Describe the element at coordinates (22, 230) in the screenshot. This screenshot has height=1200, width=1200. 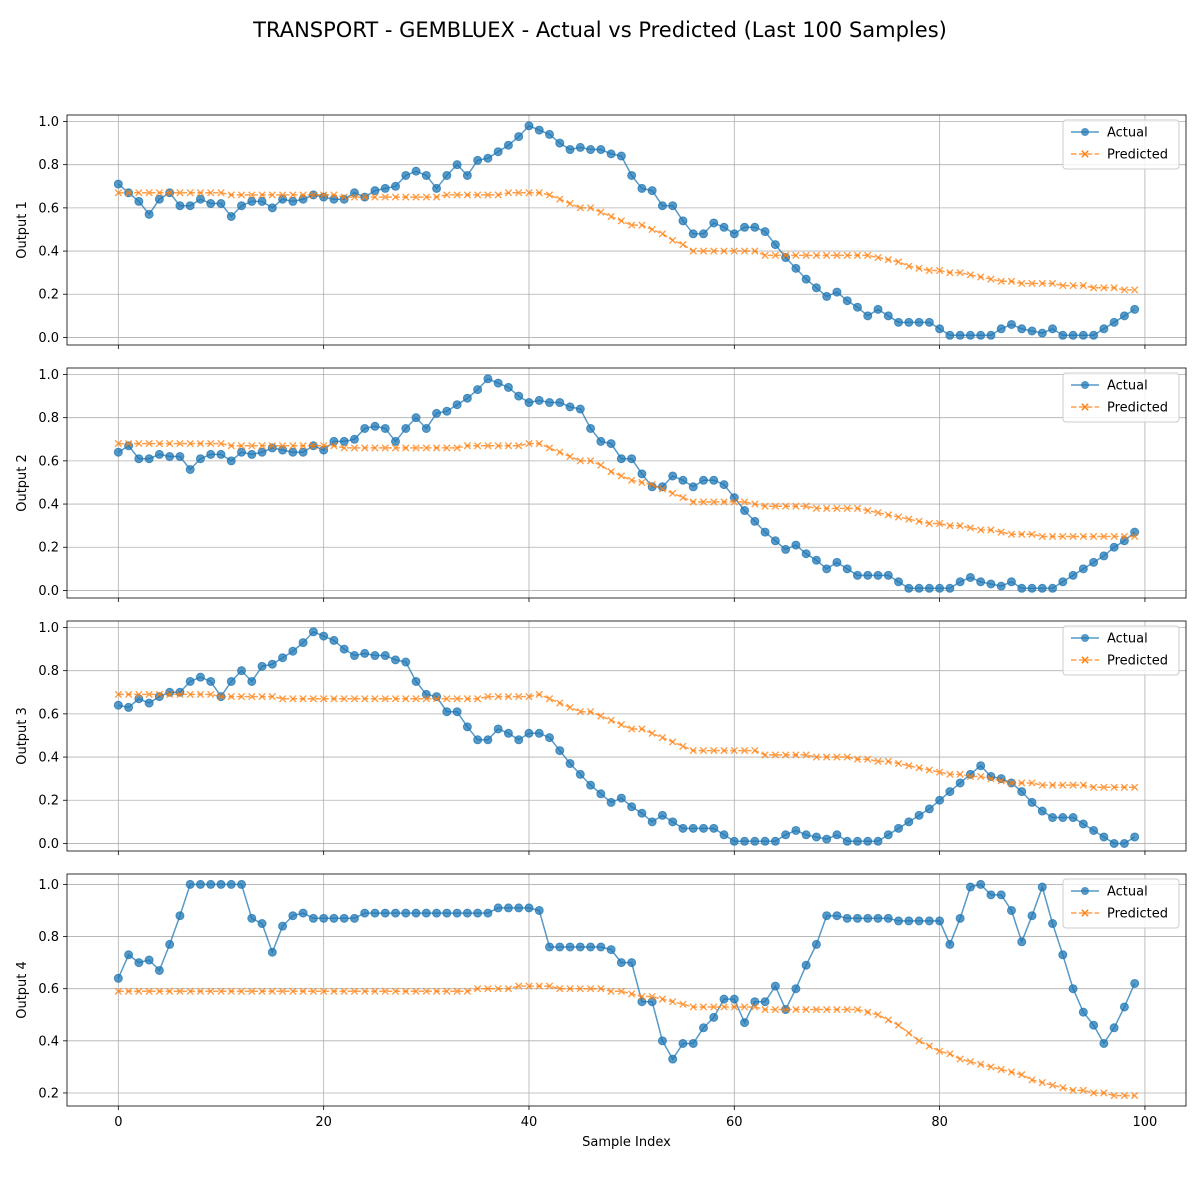
I see `y-axis-label: Output 1` at that location.